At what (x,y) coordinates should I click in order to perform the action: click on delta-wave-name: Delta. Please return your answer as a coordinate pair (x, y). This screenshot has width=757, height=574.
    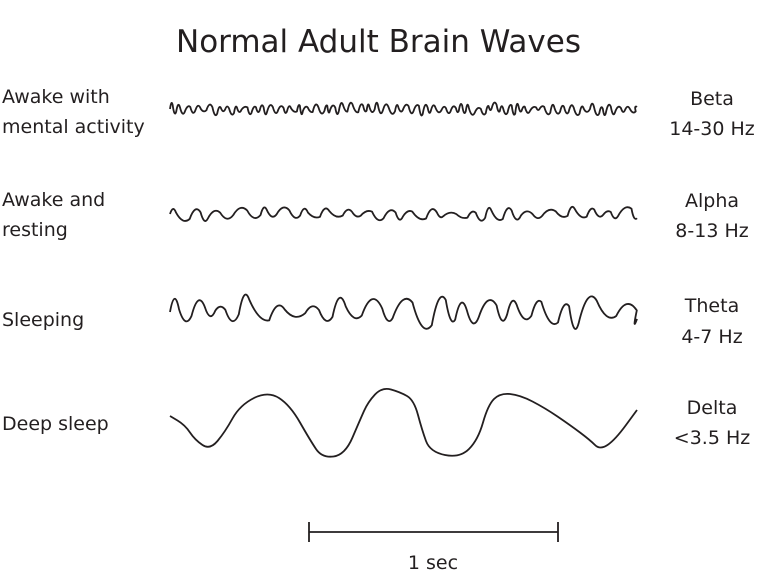
    Looking at the image, I should click on (712, 408).